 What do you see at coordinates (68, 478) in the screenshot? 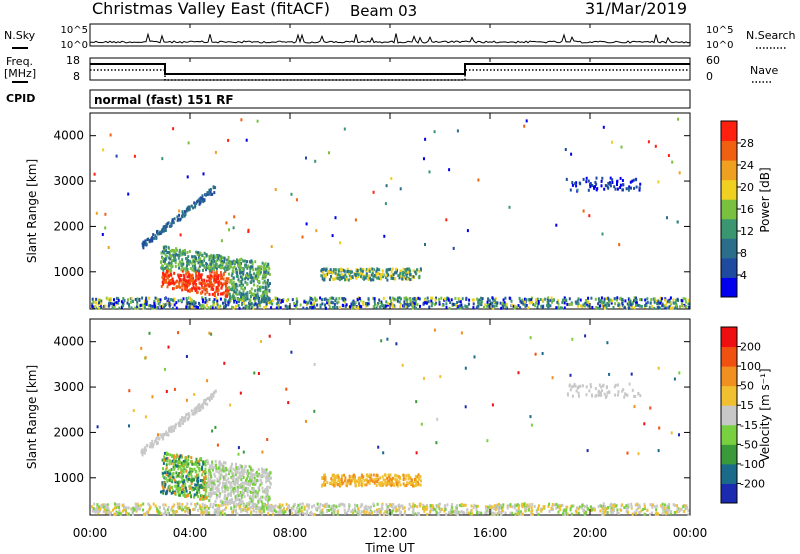
I see `y-tick-label: 1000` at bounding box center [68, 478].